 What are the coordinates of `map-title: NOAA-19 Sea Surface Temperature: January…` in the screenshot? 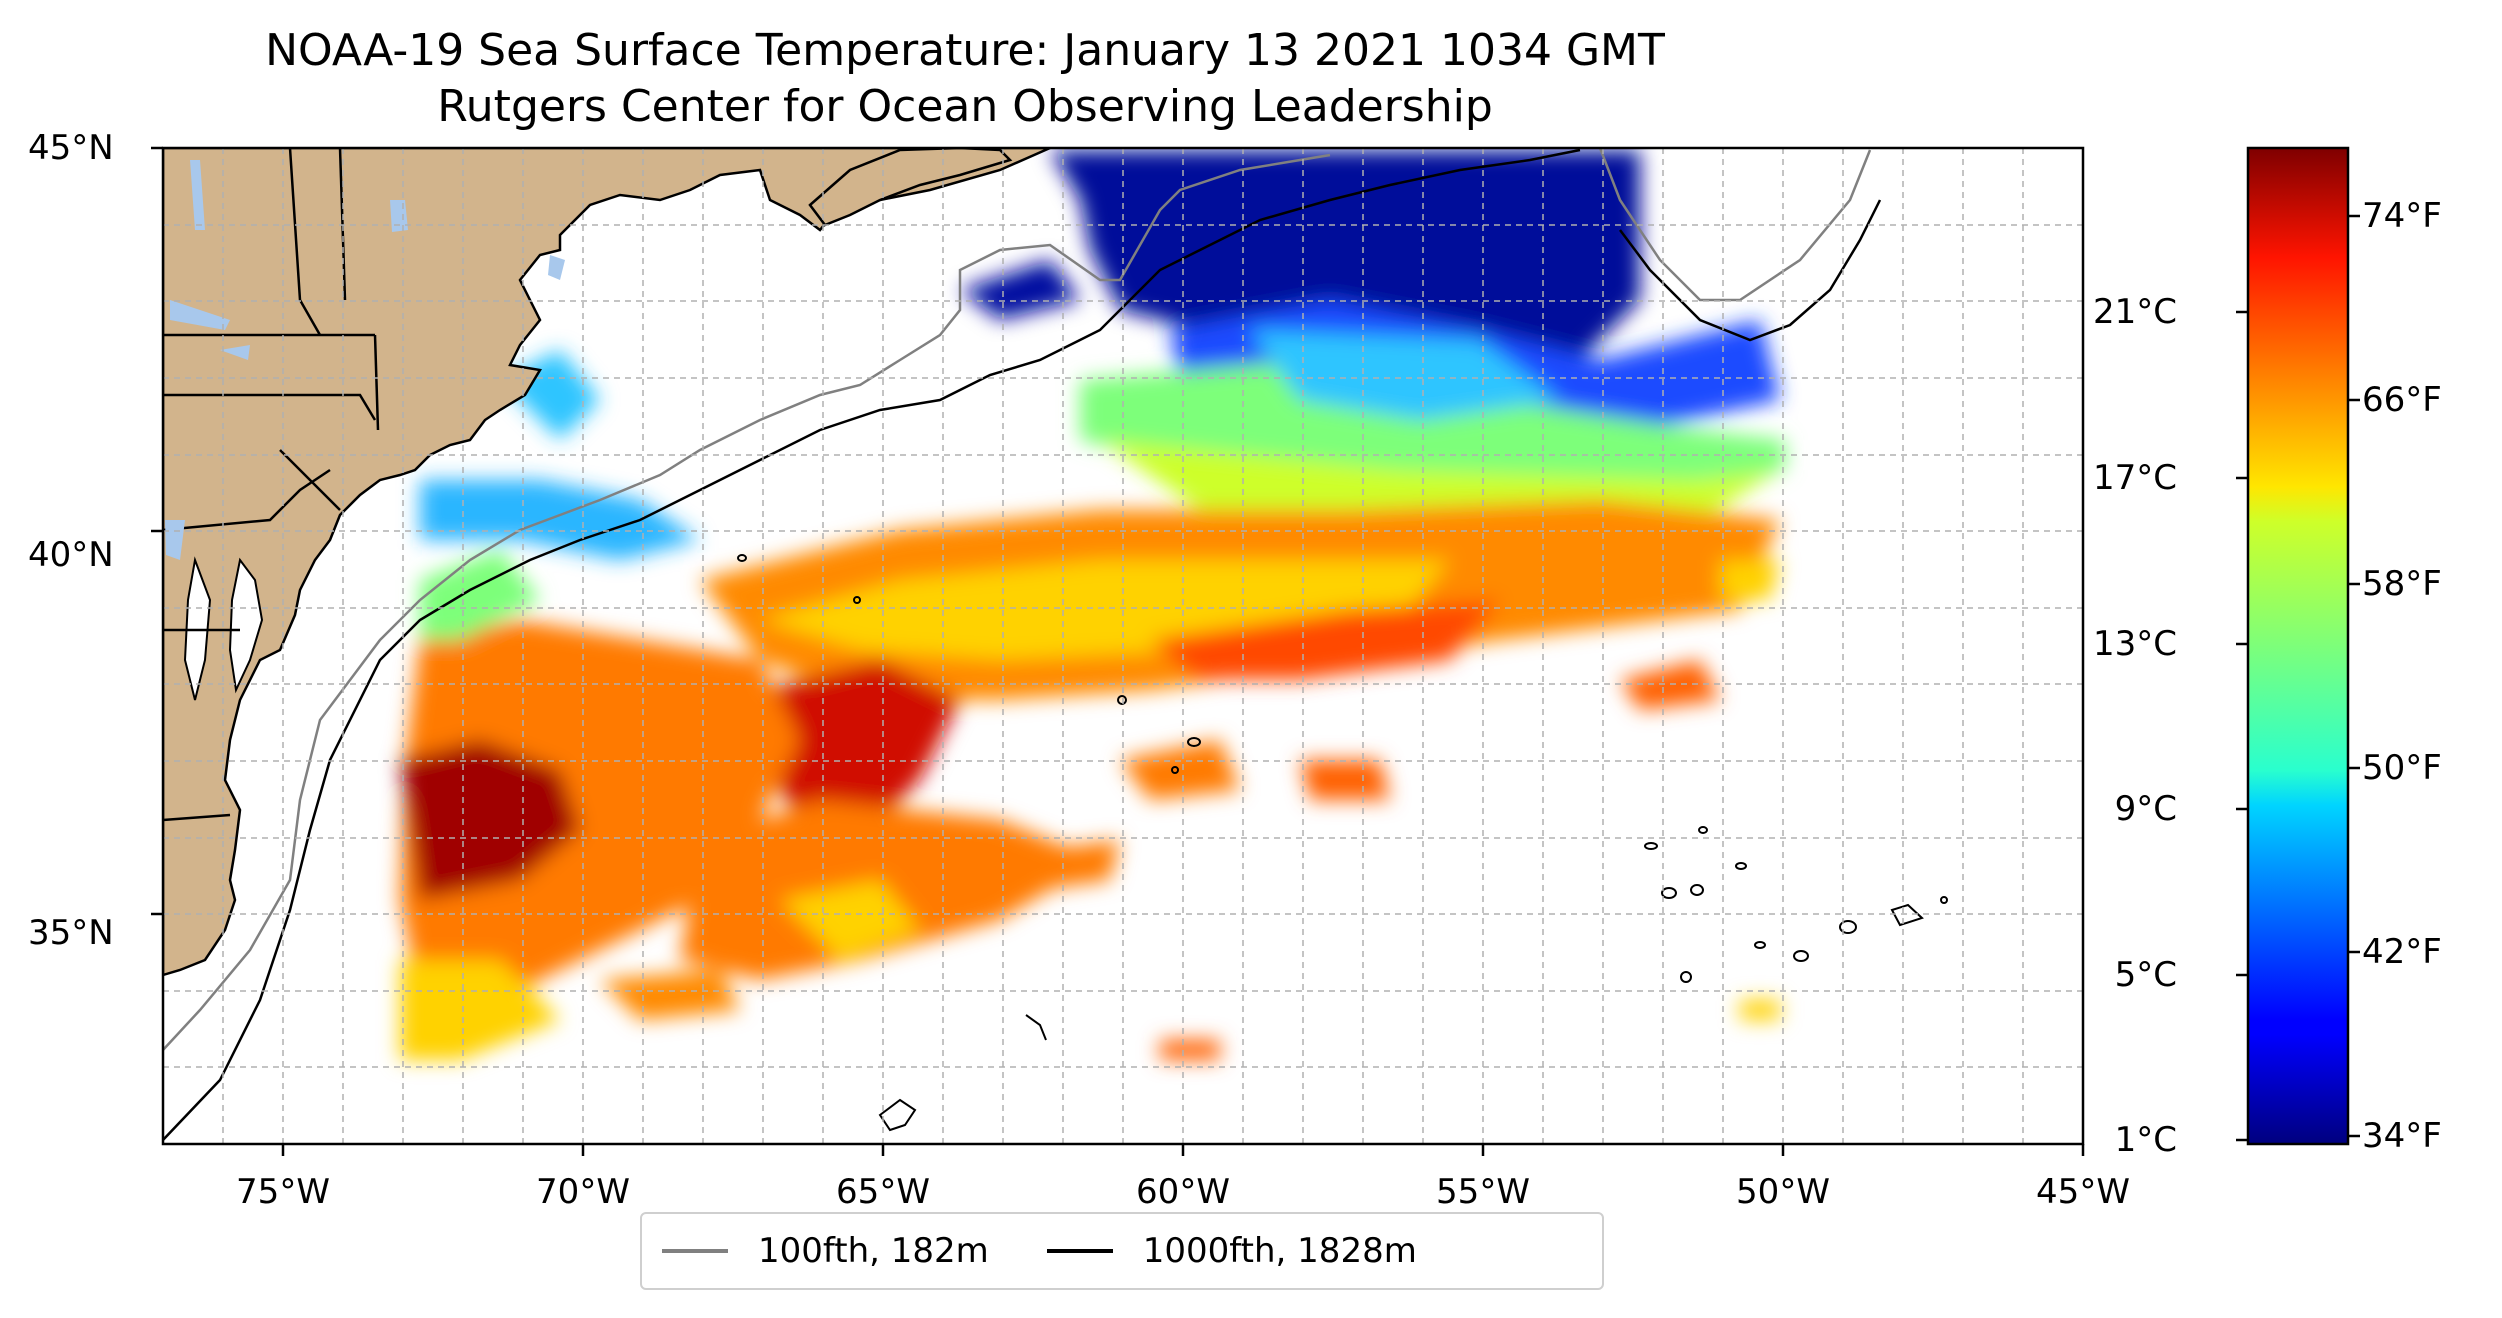 It's located at (965, 50).